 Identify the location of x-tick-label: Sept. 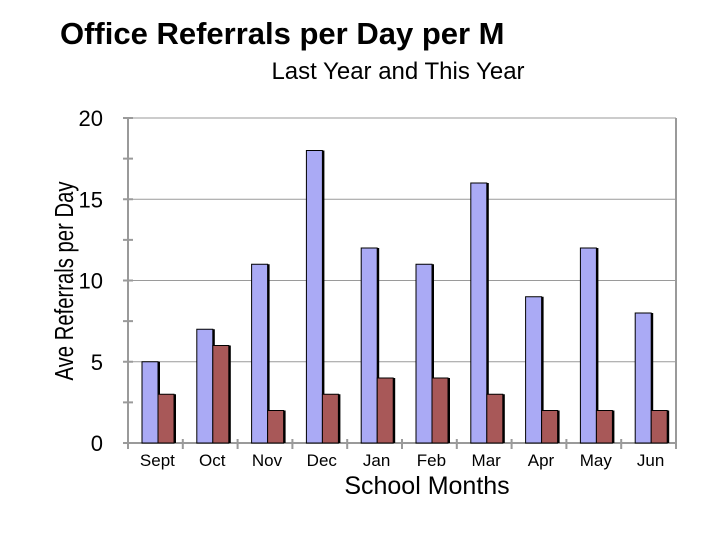
(157, 460).